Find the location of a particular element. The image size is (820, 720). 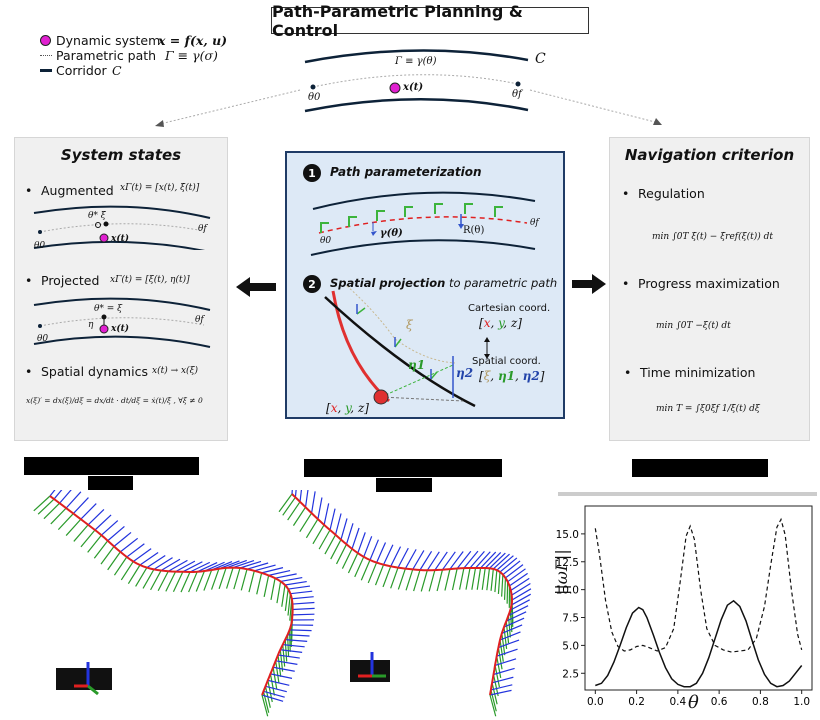

x-tick-label: 0.0 is located at coordinates (595, 702).